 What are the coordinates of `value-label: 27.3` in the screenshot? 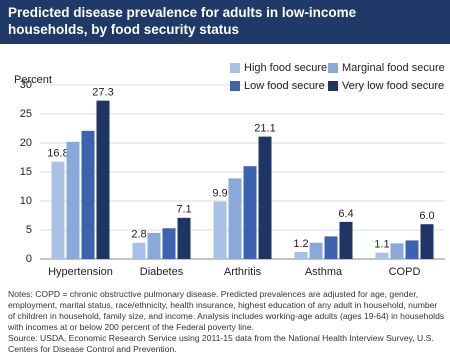 It's located at (102, 93).